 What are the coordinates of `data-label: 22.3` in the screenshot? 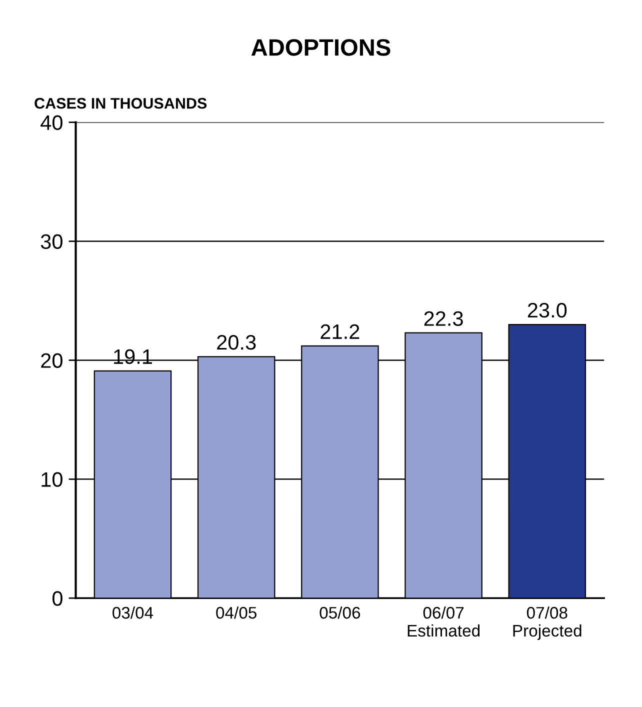 It's located at (443, 318).